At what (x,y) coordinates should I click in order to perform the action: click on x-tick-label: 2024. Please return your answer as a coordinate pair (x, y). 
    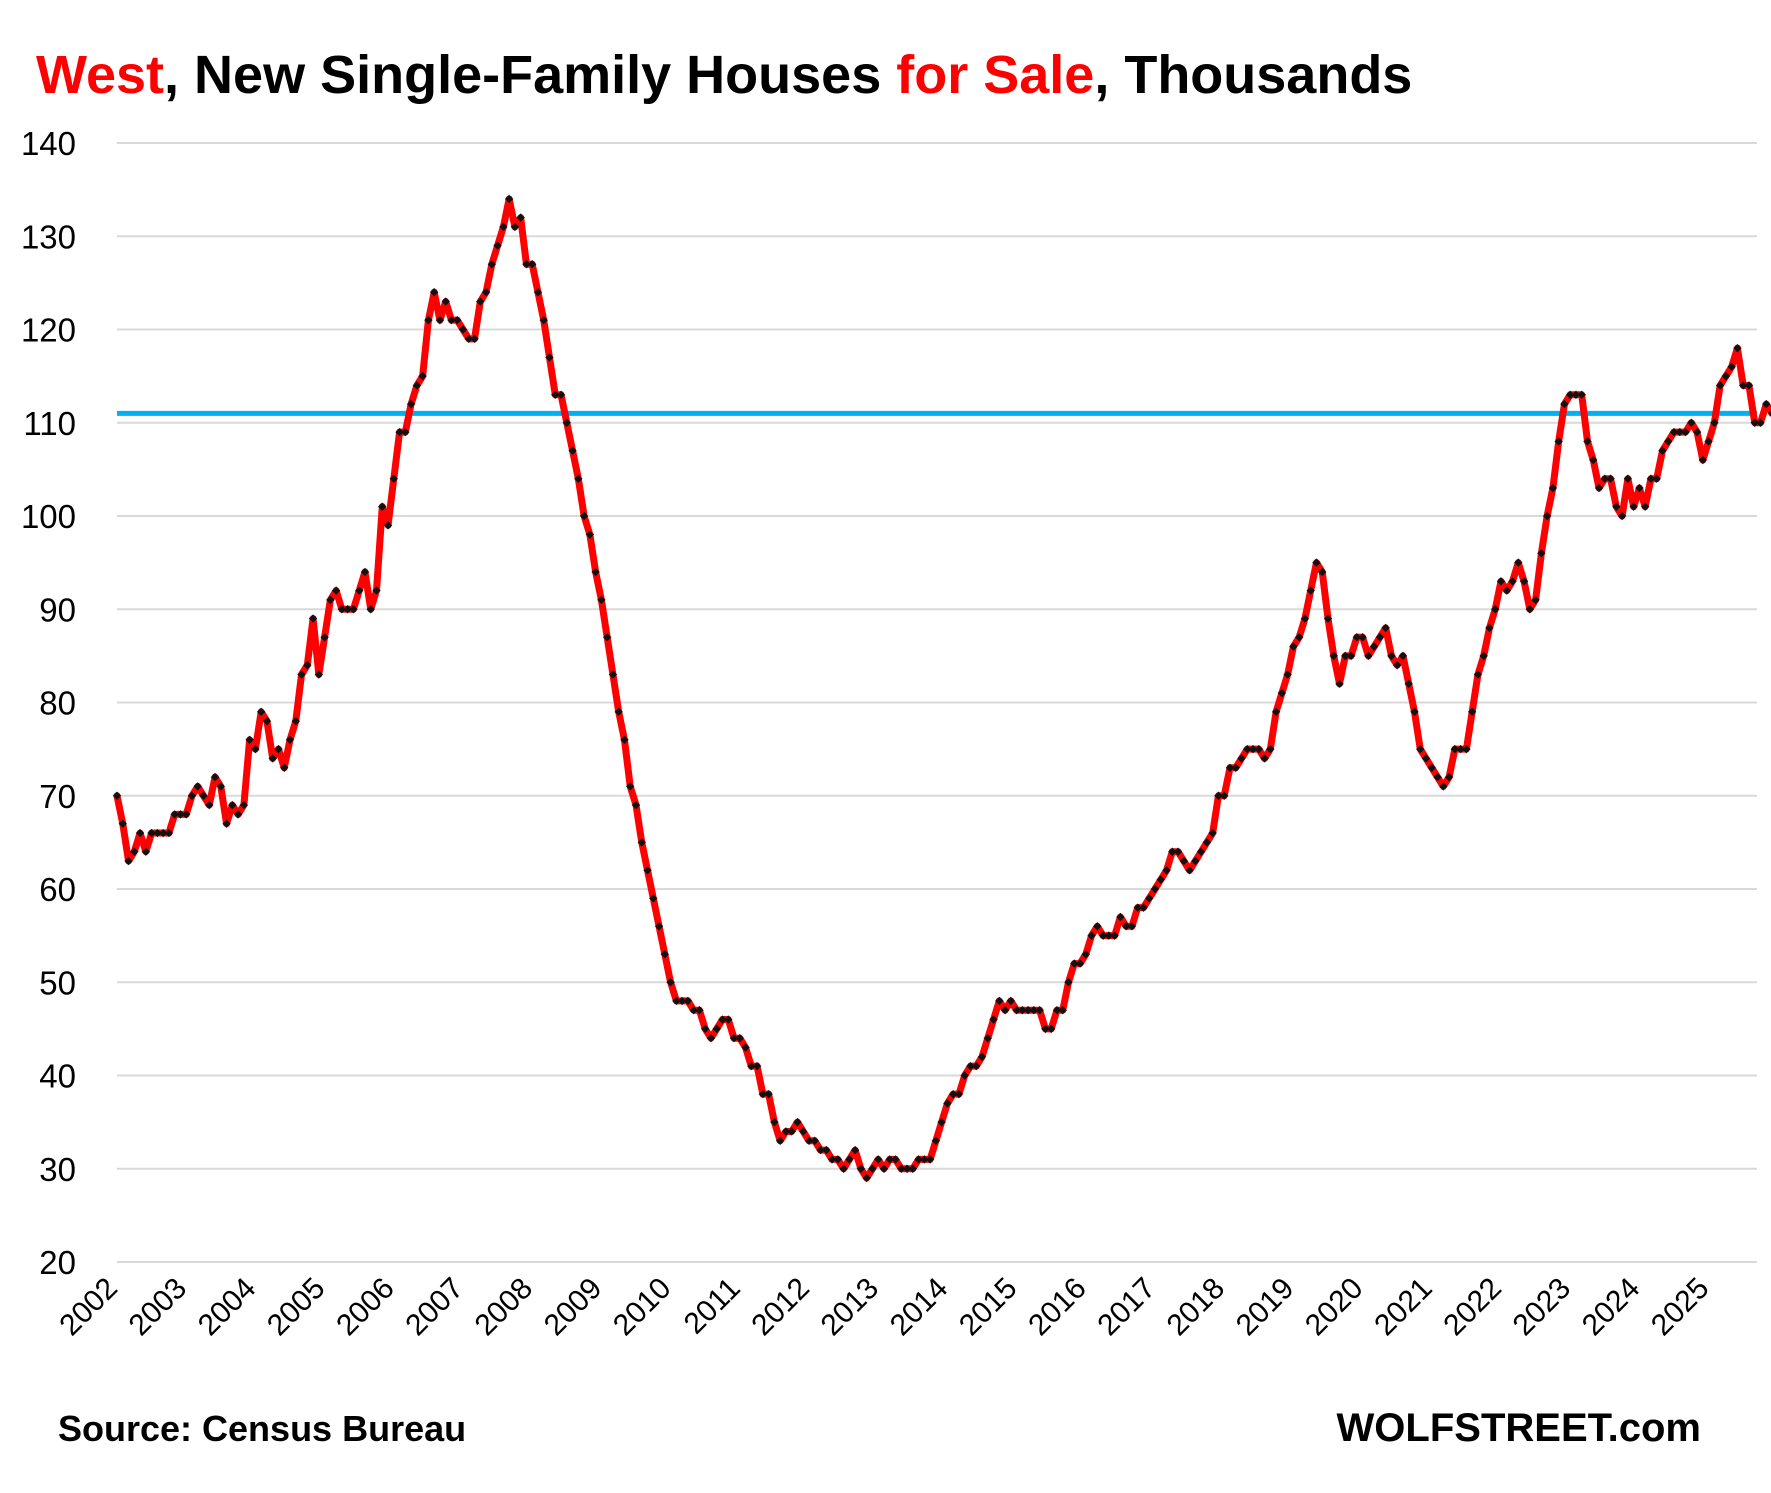
    Looking at the image, I should click on (1611, 1307).